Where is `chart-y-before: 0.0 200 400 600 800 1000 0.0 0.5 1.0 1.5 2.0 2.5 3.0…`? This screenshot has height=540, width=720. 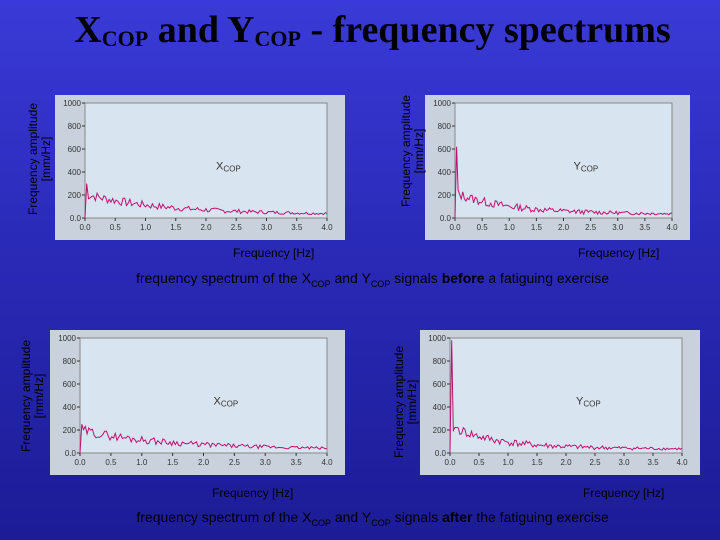
chart-y-before: 0.0 200 400 600 800 1000 0.0 0.5 1.0 1.5 2.0 2.5 3.0… is located at coordinates (557, 167).